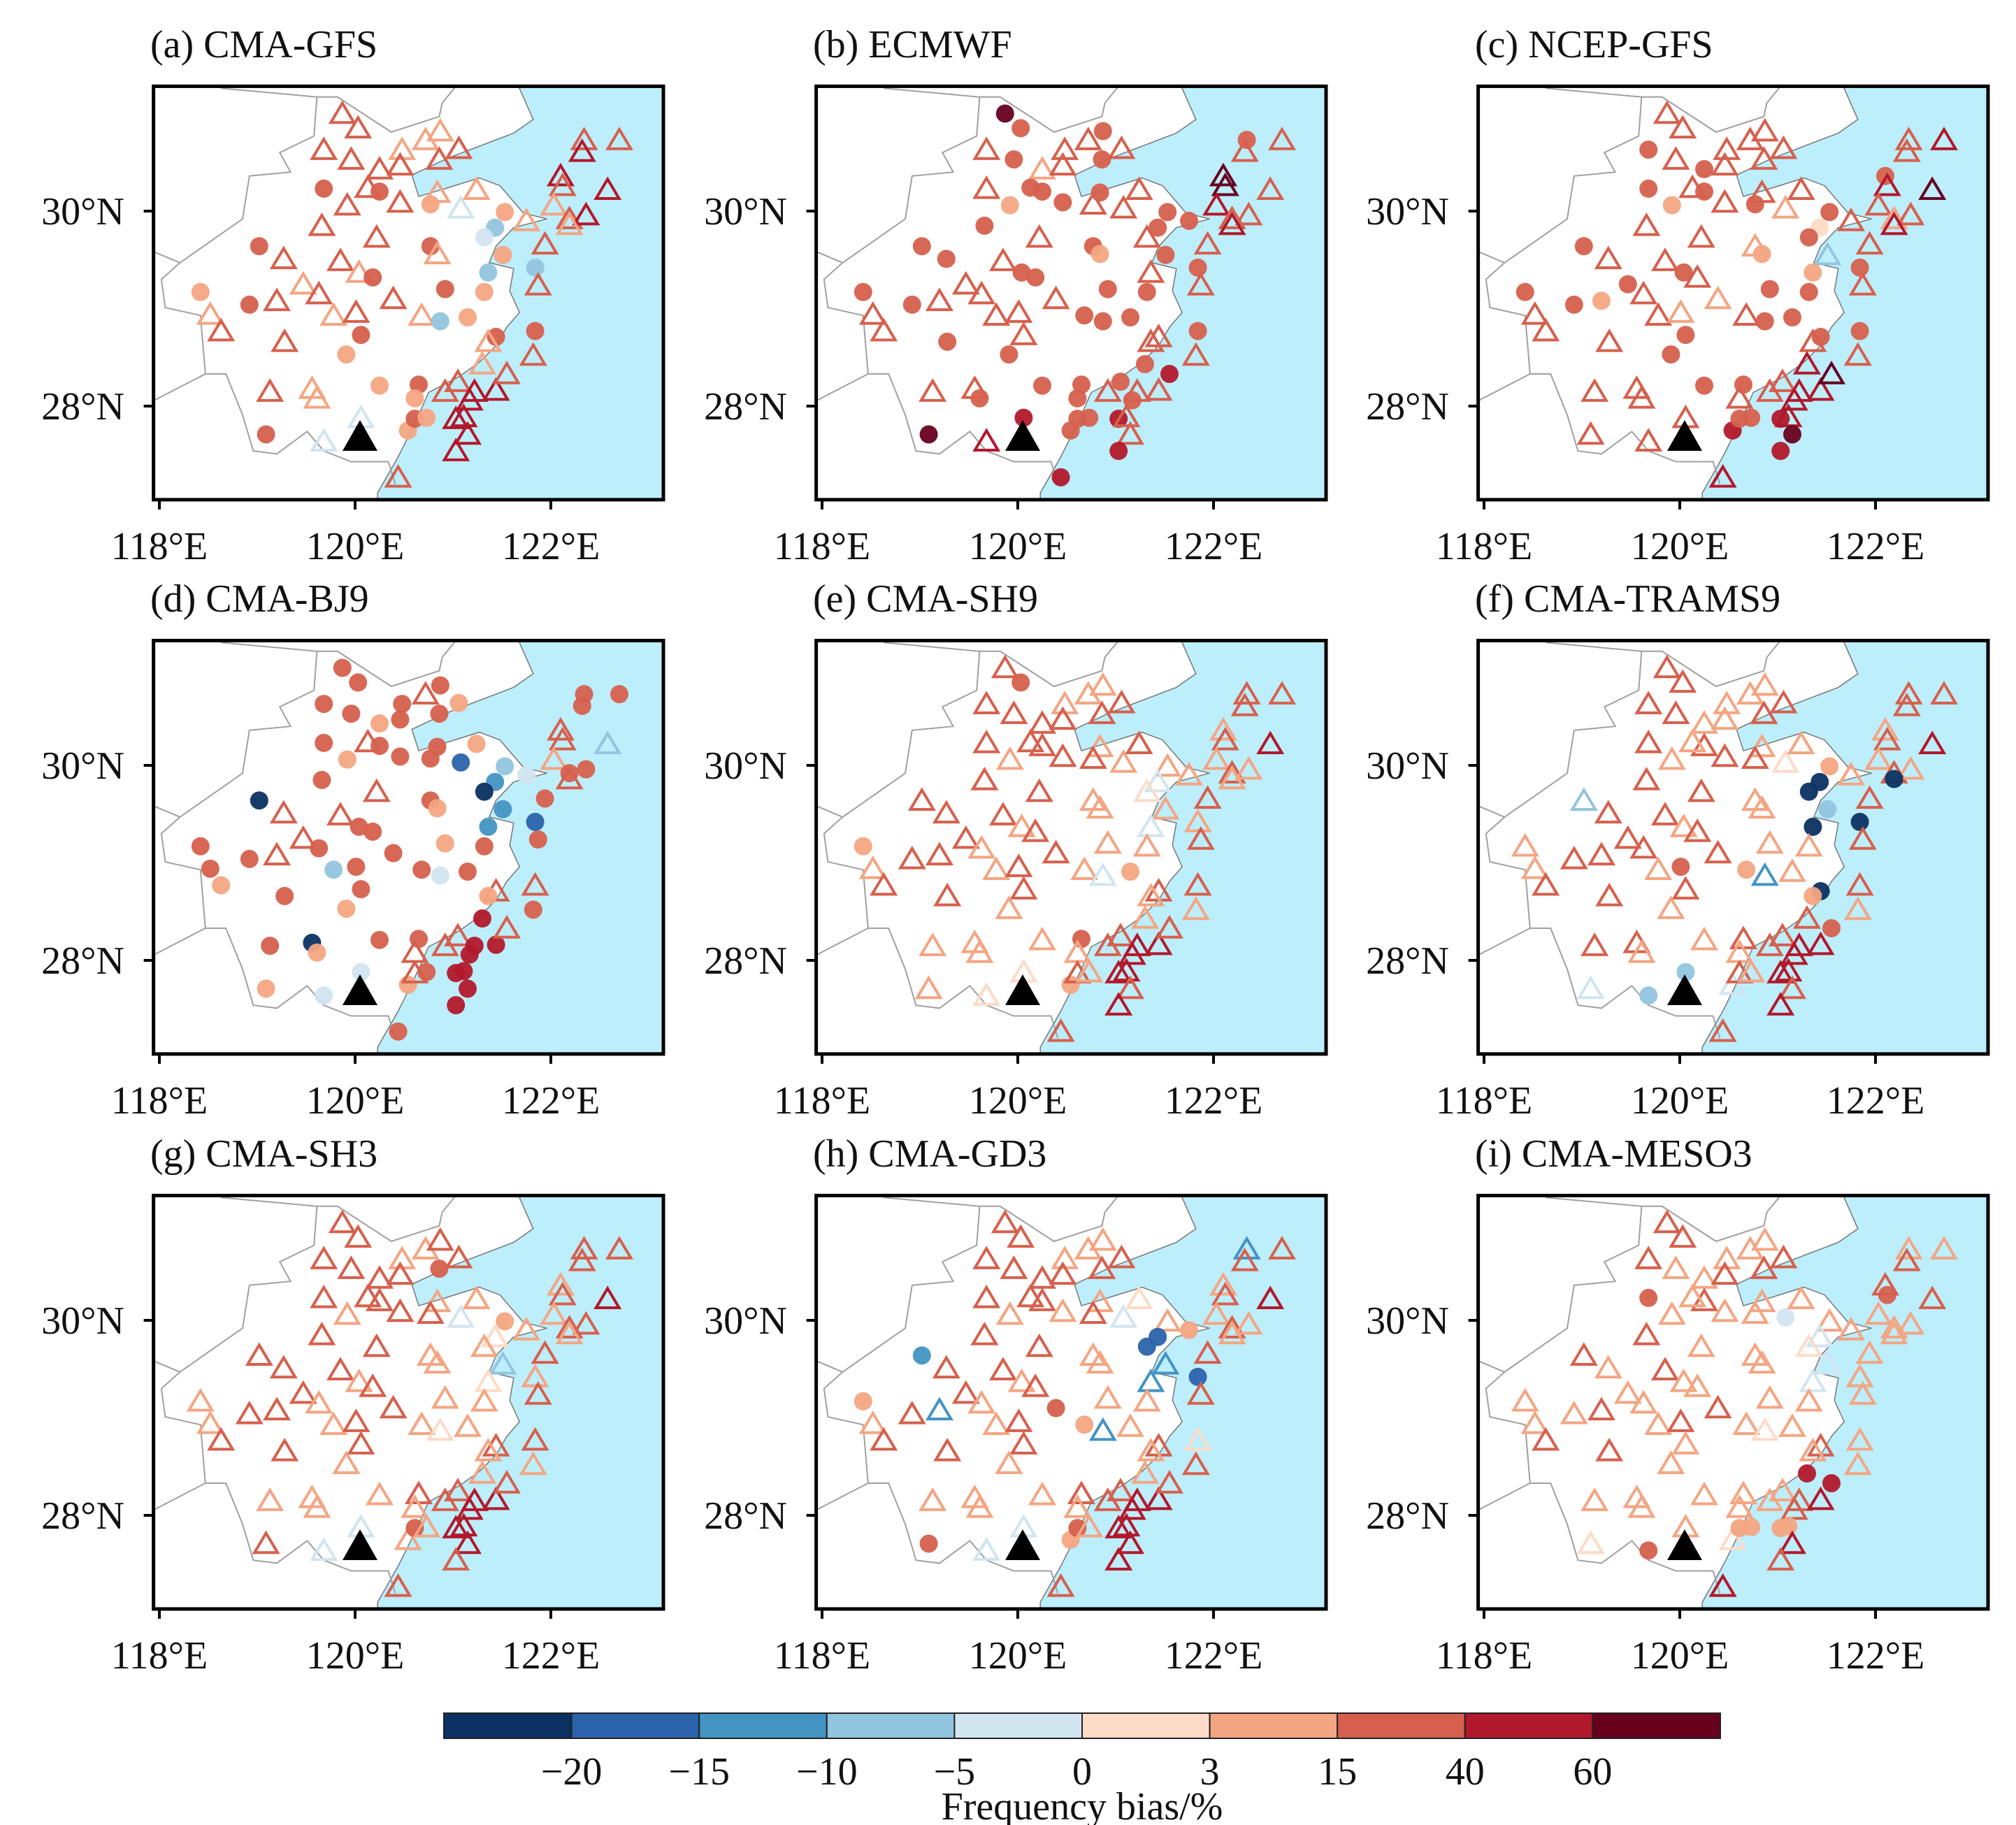  Describe the element at coordinates (1680, 546) in the screenshot. I see `x-tick-label: 120°E` at that location.